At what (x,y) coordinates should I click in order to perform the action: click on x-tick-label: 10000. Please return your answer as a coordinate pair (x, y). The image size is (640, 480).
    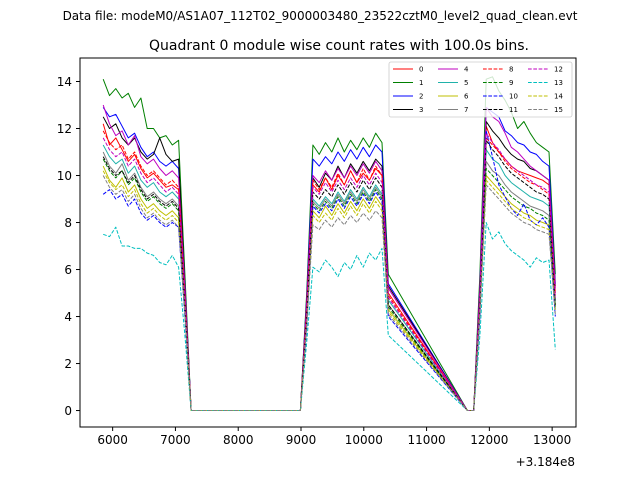
    Looking at the image, I should click on (364, 440).